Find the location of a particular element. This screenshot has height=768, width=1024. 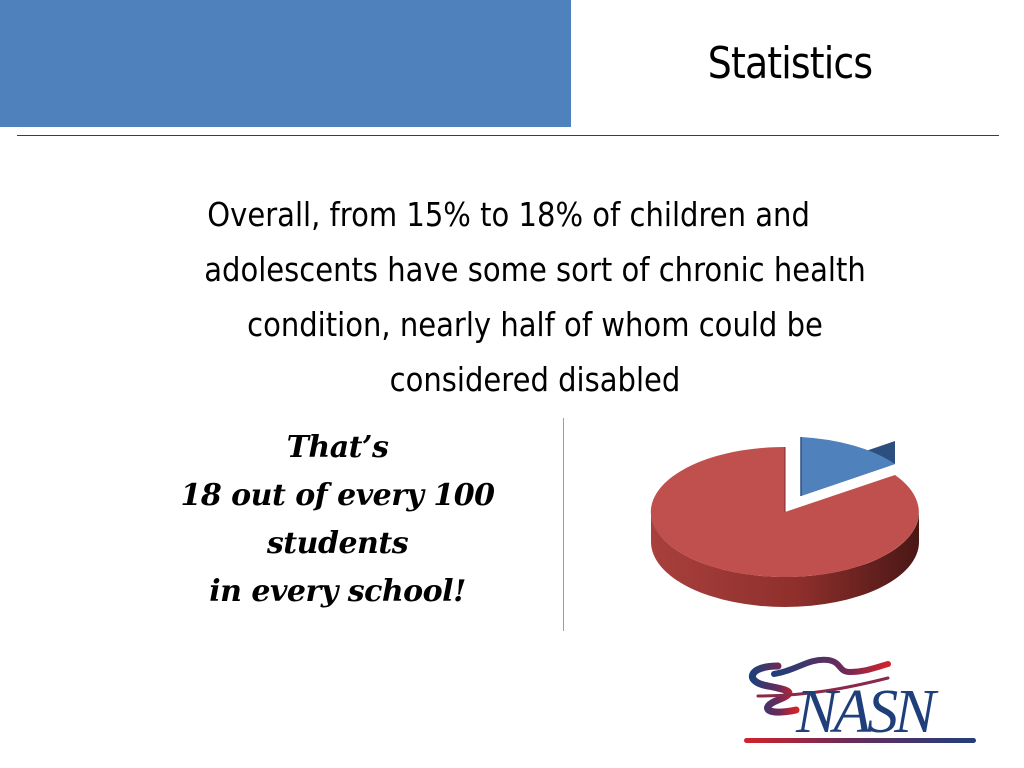

body-line-4: considered disabled is located at coordinates (535, 379).